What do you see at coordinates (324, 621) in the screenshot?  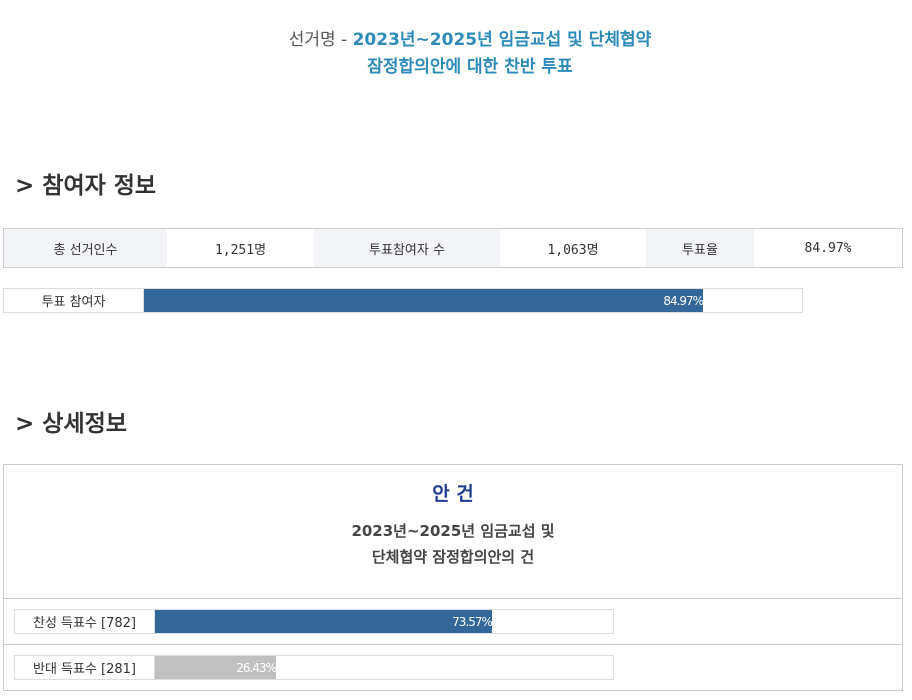 I see `bar-fill: 73.57%` at bounding box center [324, 621].